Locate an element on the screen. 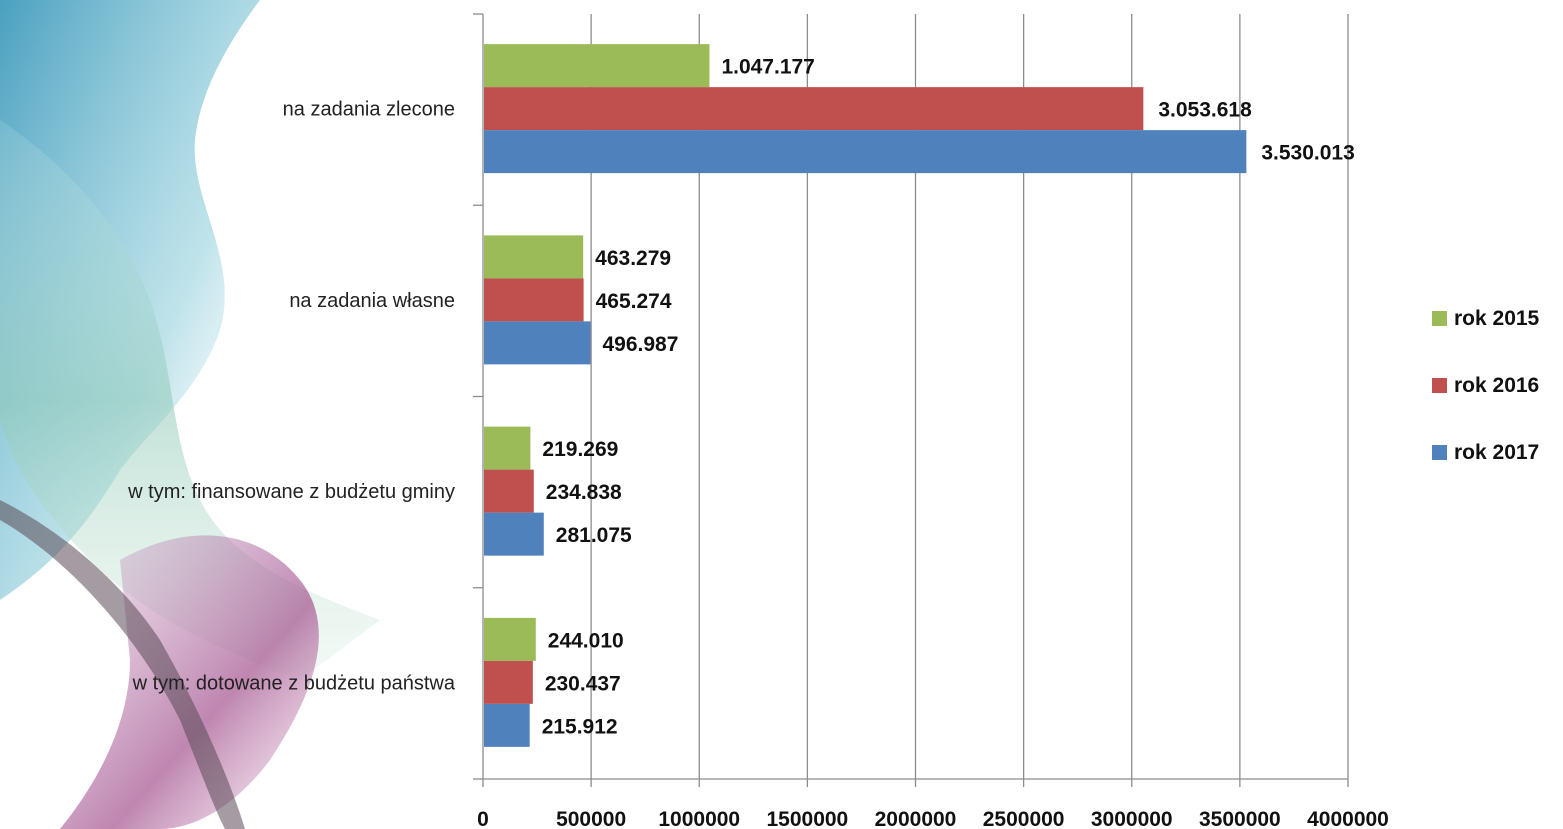 This screenshot has width=1563, height=829. x-tick-label: 2500000 is located at coordinates (1024, 818).